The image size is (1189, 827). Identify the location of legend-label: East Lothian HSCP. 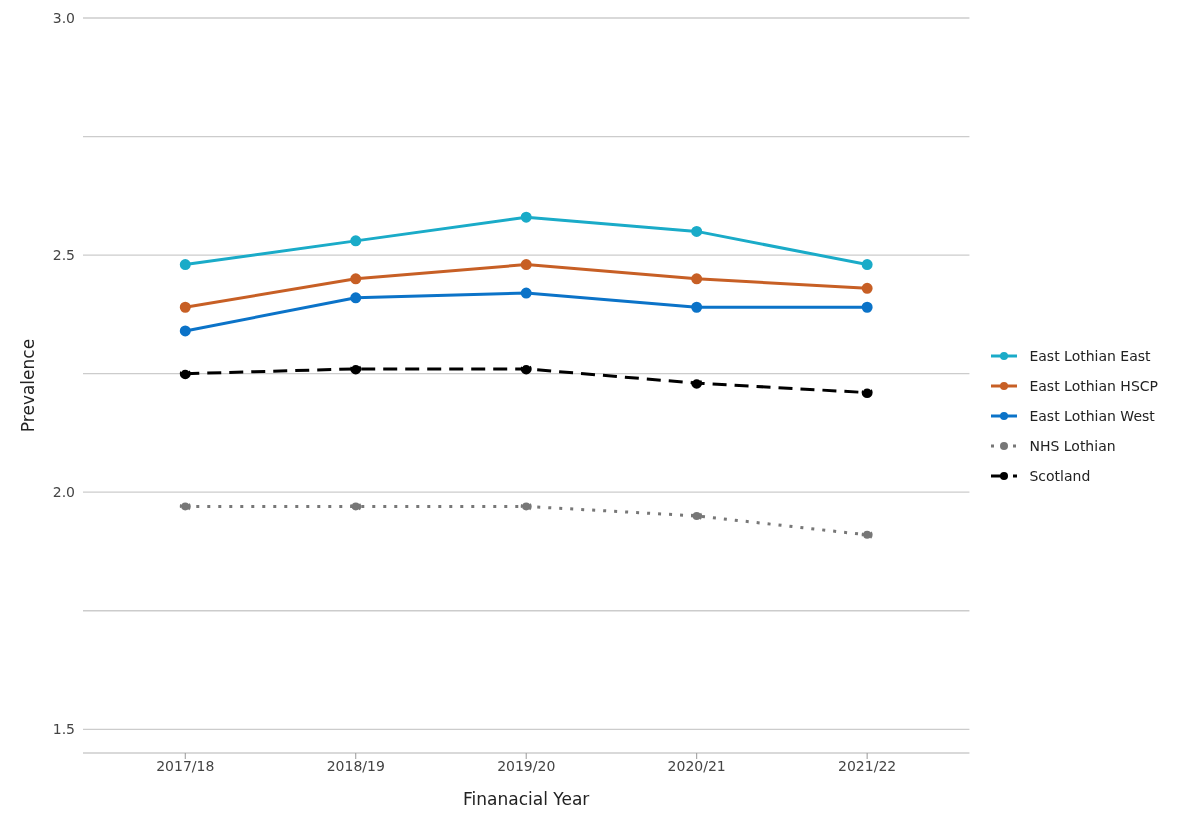
(1093, 385).